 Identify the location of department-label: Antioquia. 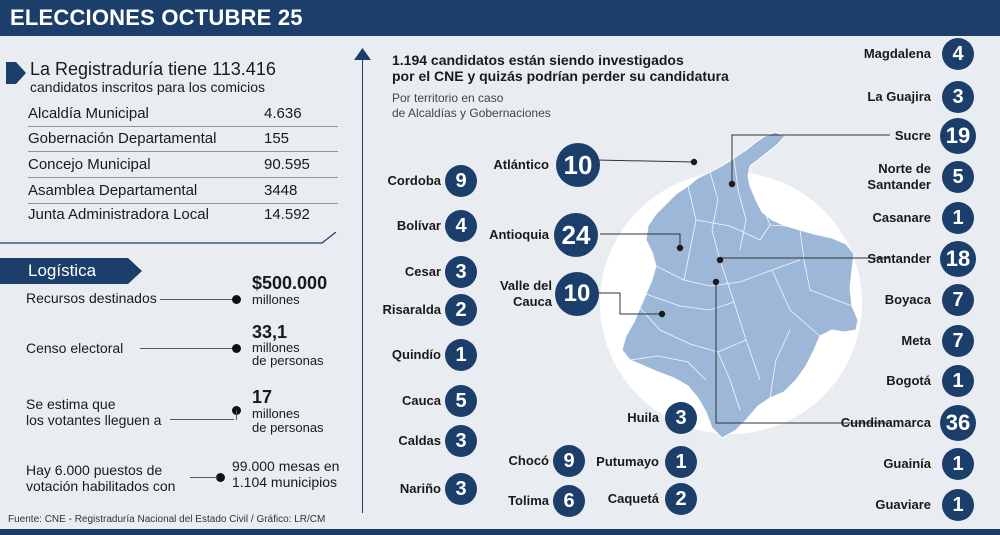
(519, 234).